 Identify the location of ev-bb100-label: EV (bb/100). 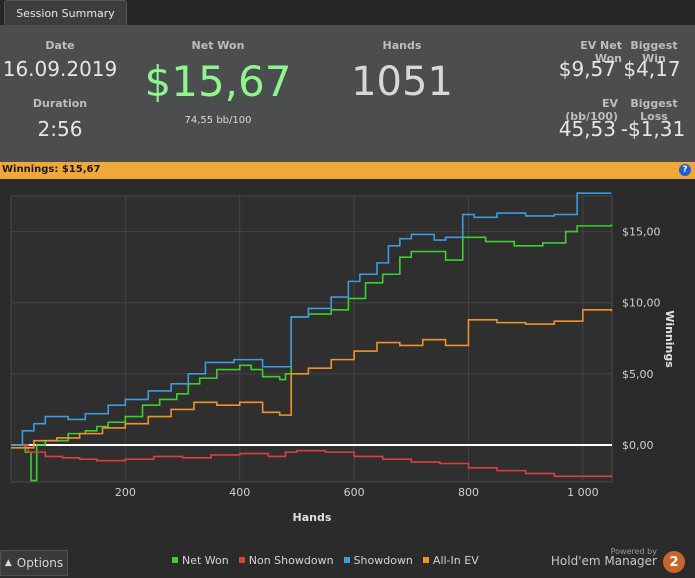
(591, 110).